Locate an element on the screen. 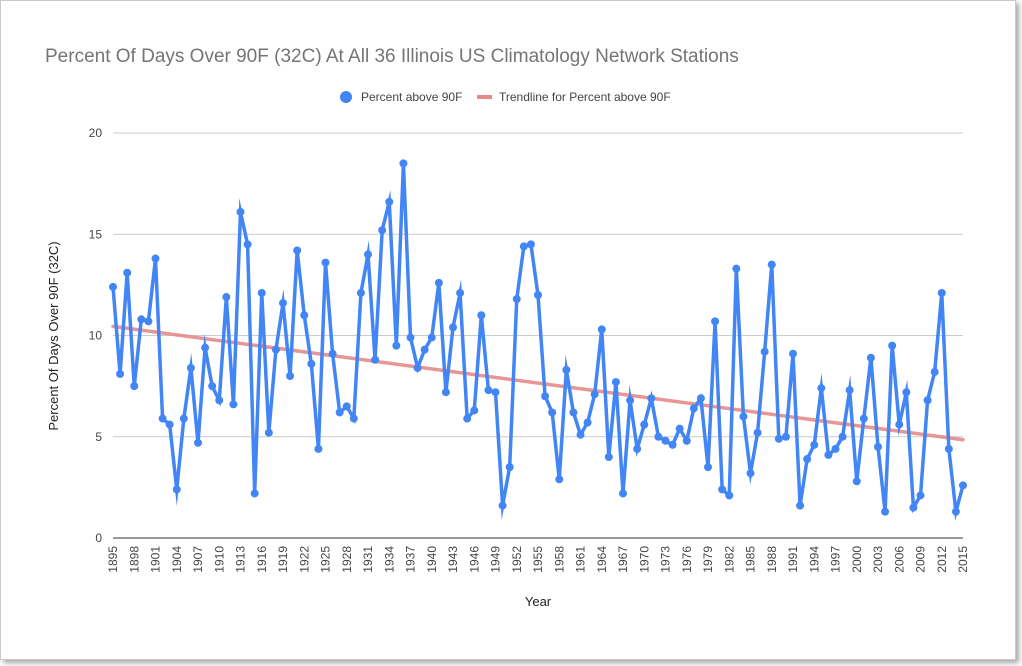 The height and width of the screenshot is (666, 1022). legend-marker-percent is located at coordinates (346, 97).